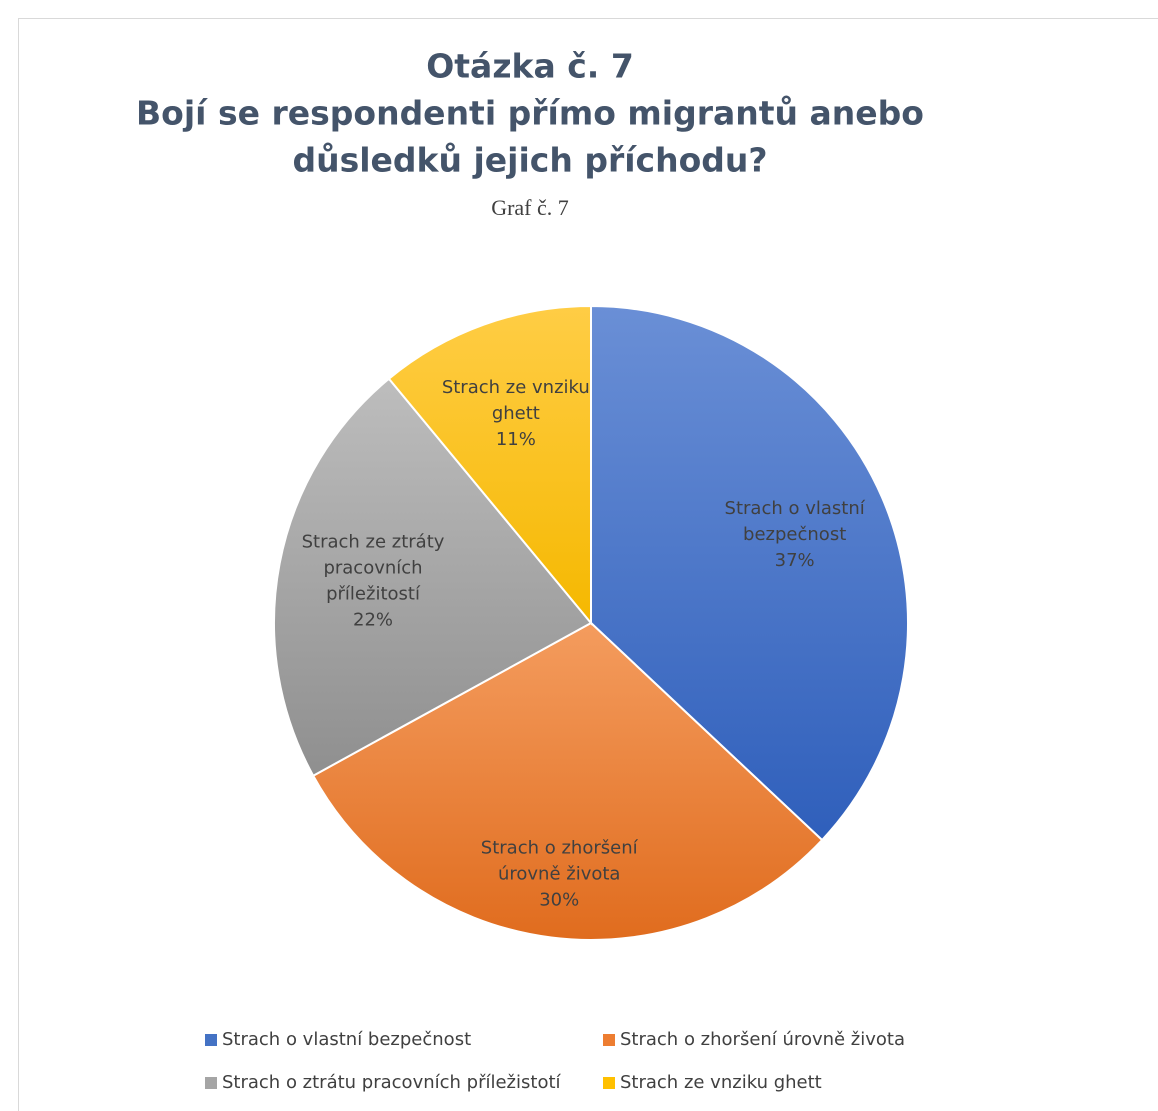 The image size is (1158, 1111). Describe the element at coordinates (346, 1039) in the screenshot. I see `legend-label: Strach o vlastní bezpečnost` at that location.